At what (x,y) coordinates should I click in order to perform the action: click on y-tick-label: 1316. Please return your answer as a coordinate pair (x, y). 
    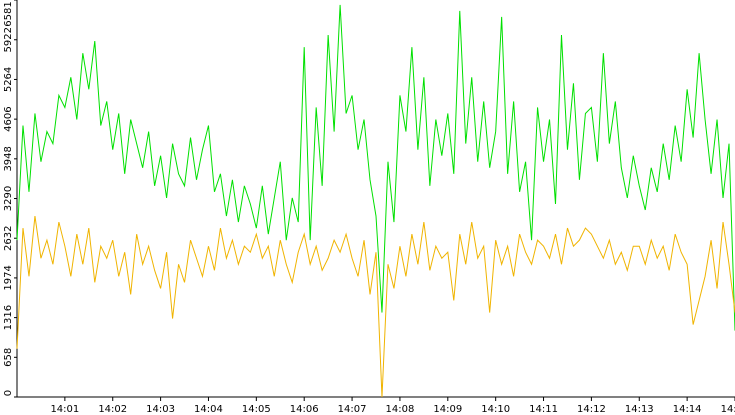
    Looking at the image, I should click on (8, 317).